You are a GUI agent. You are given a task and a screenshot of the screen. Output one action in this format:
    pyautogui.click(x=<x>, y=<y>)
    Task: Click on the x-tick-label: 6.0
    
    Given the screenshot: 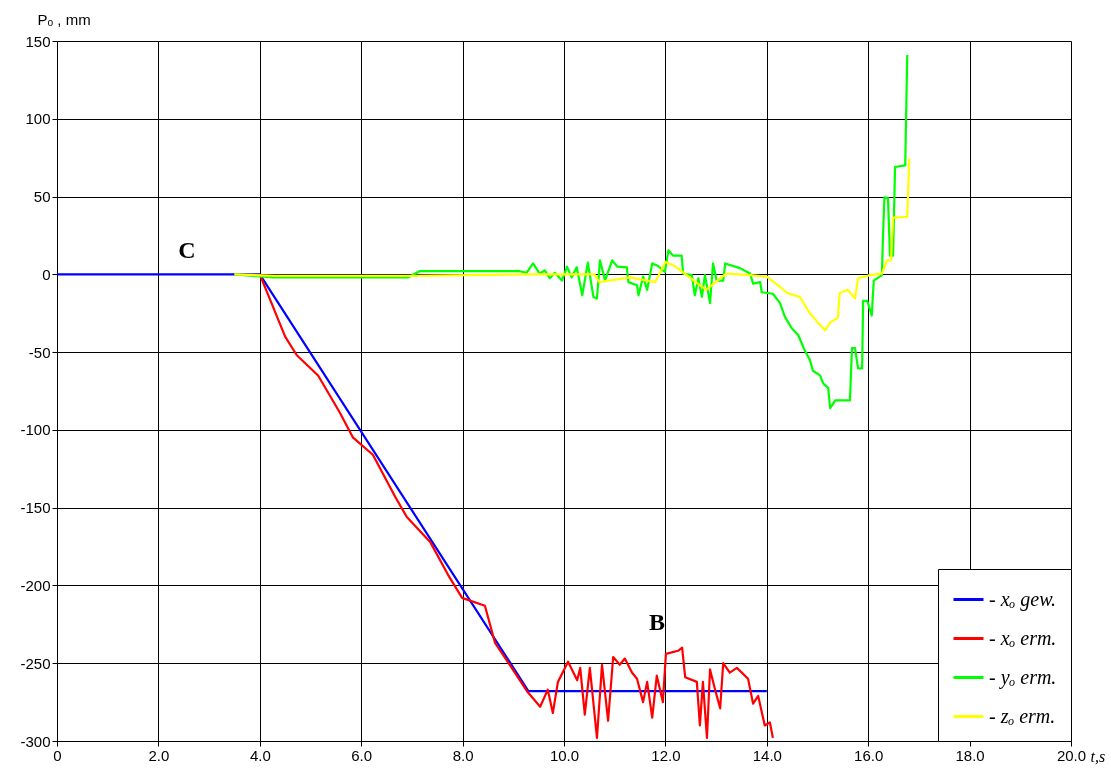 What is the action you would take?
    pyautogui.click(x=362, y=755)
    